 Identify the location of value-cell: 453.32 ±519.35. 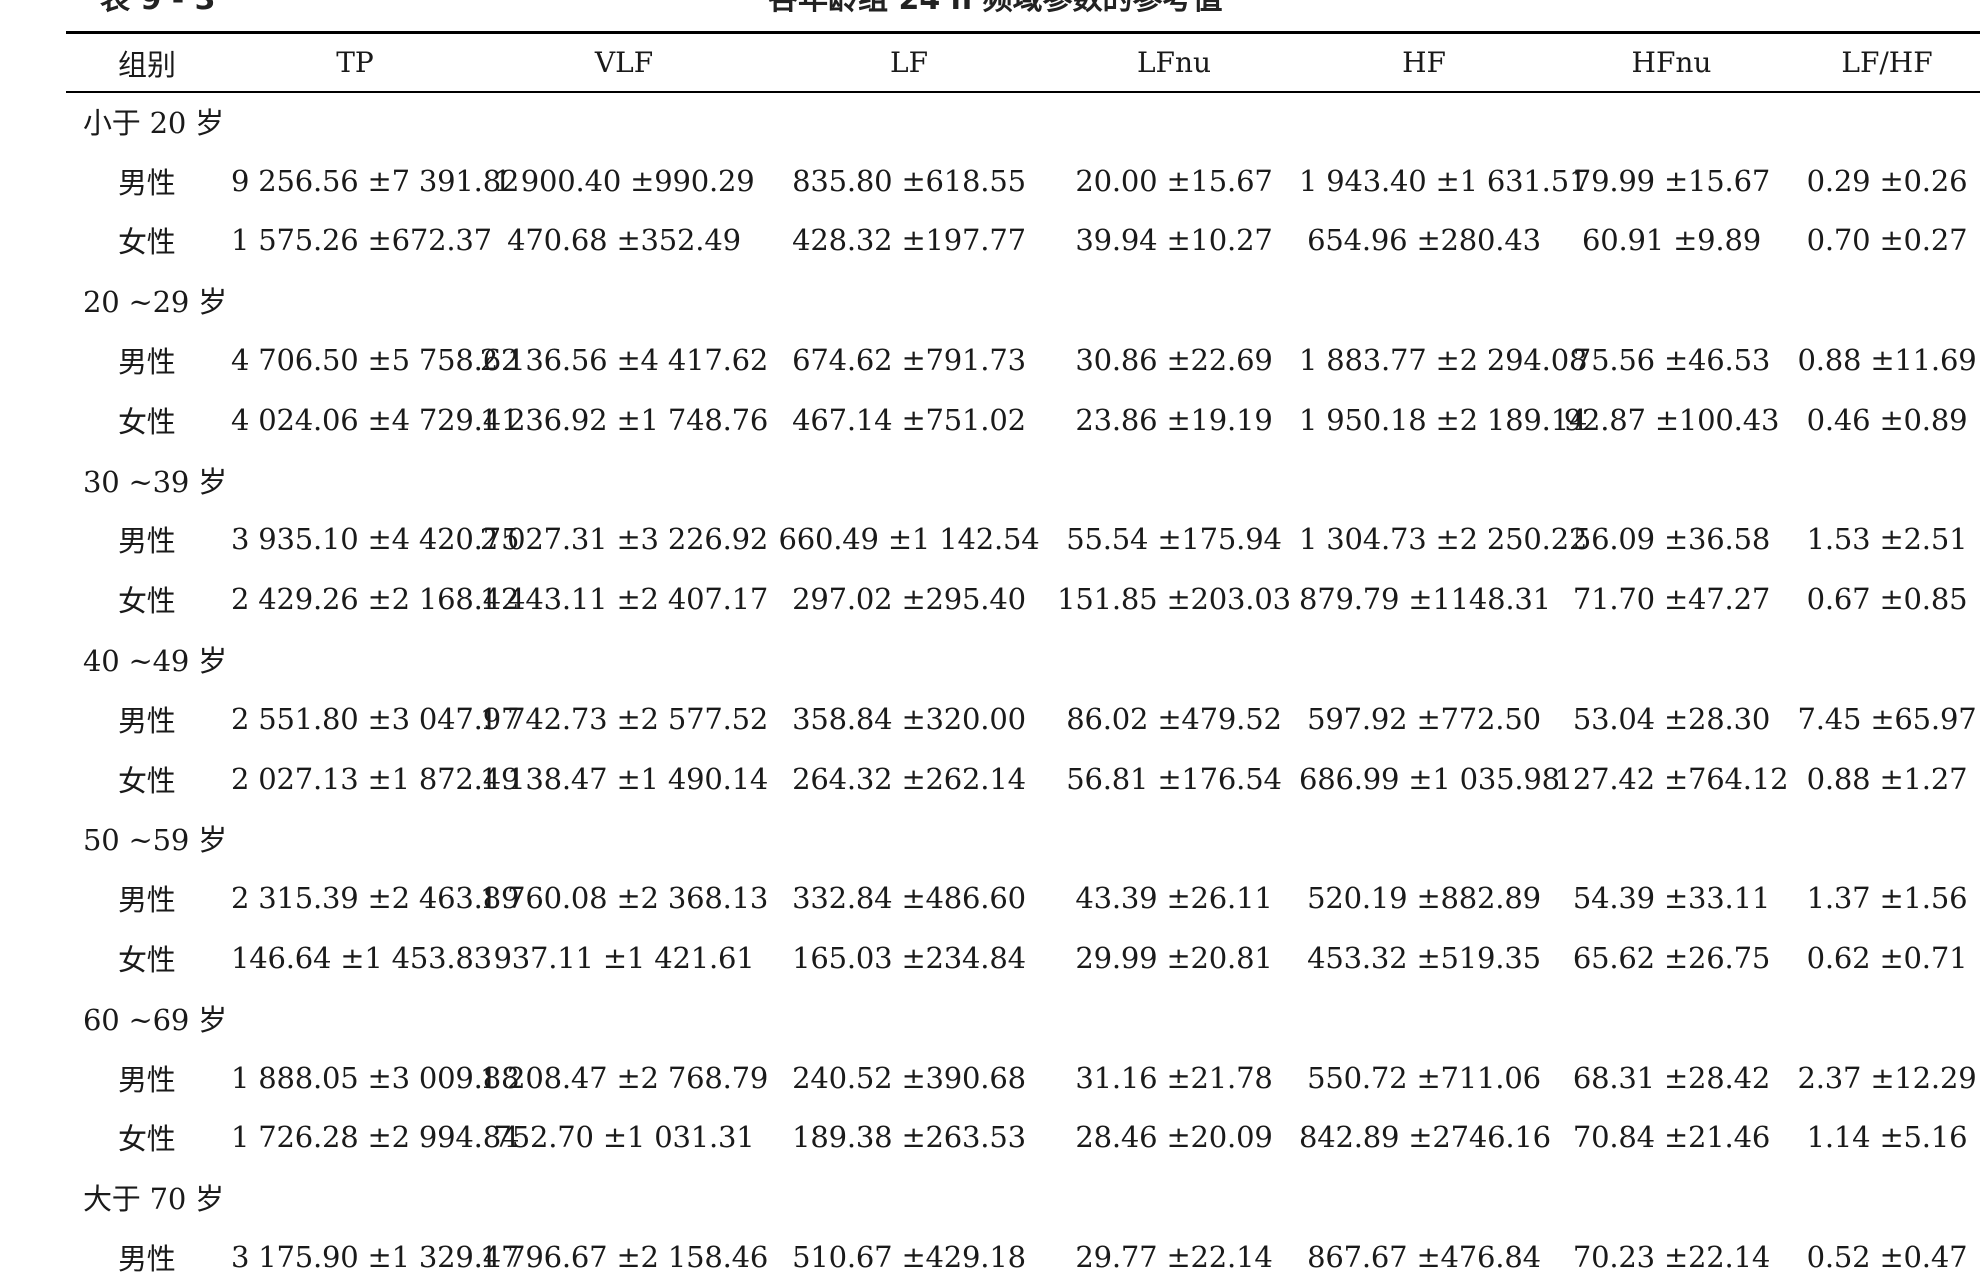
(1424, 958).